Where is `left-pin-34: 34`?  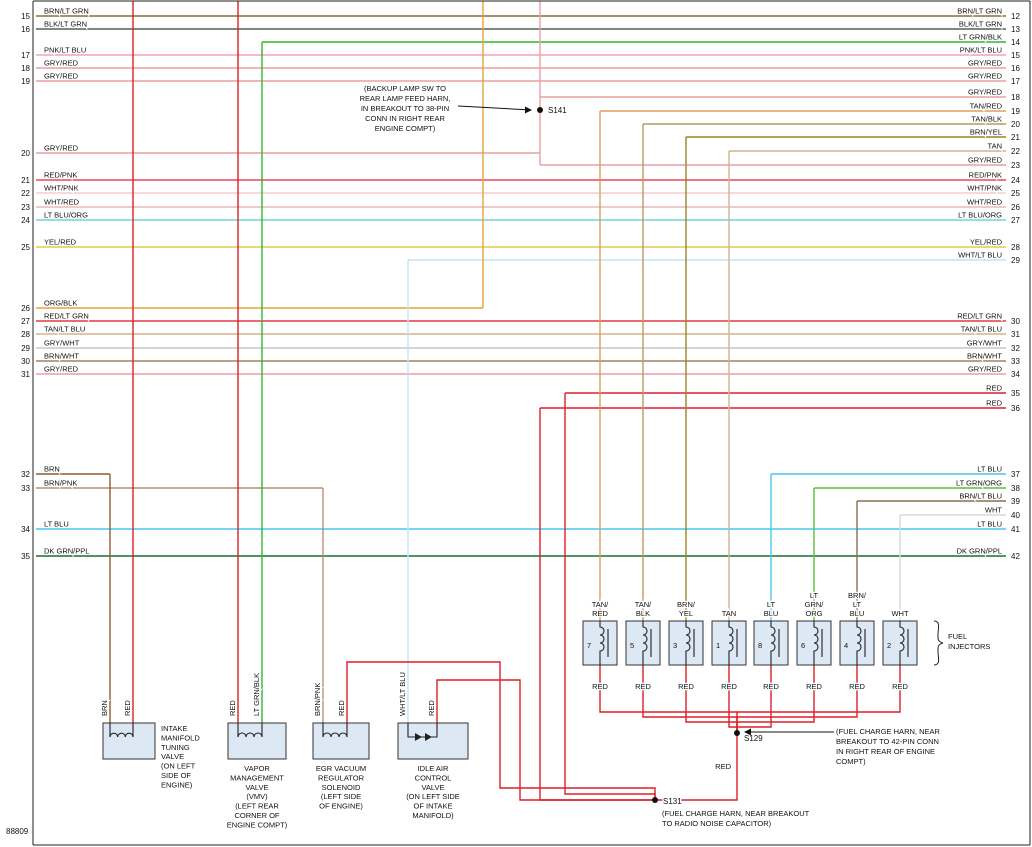 left-pin-34: 34 is located at coordinates (25, 529).